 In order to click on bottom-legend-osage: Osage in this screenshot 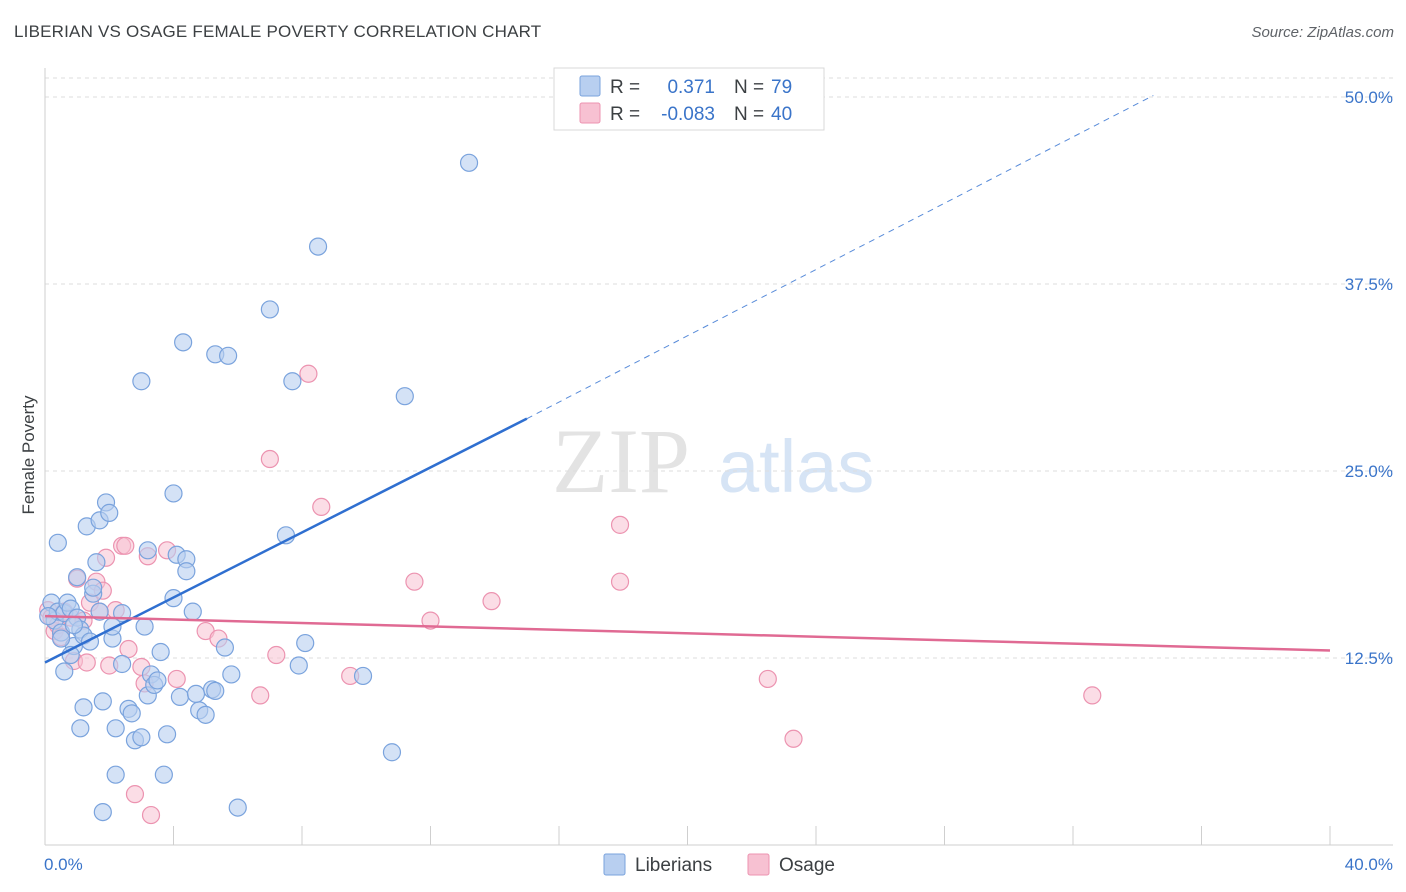, I will do `click(807, 865)`.